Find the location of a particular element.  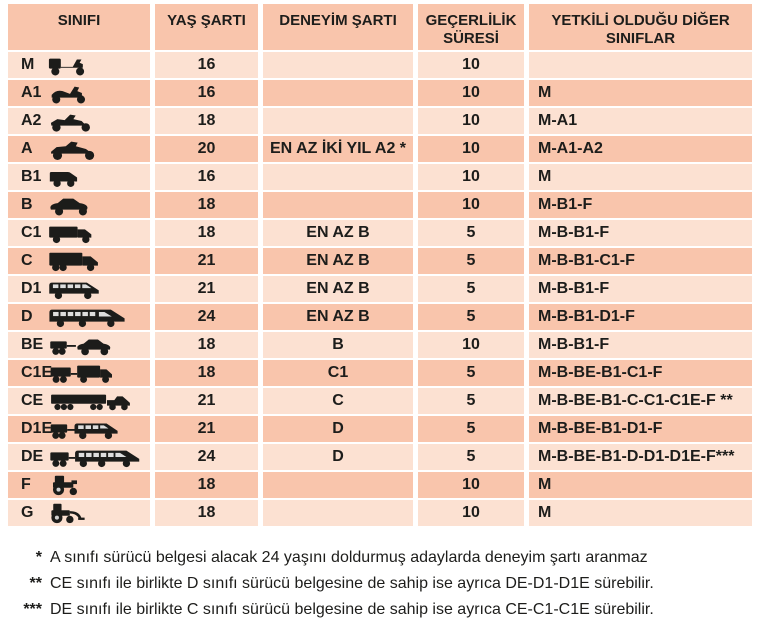

cell-class: A2 is located at coordinates (79, 121).